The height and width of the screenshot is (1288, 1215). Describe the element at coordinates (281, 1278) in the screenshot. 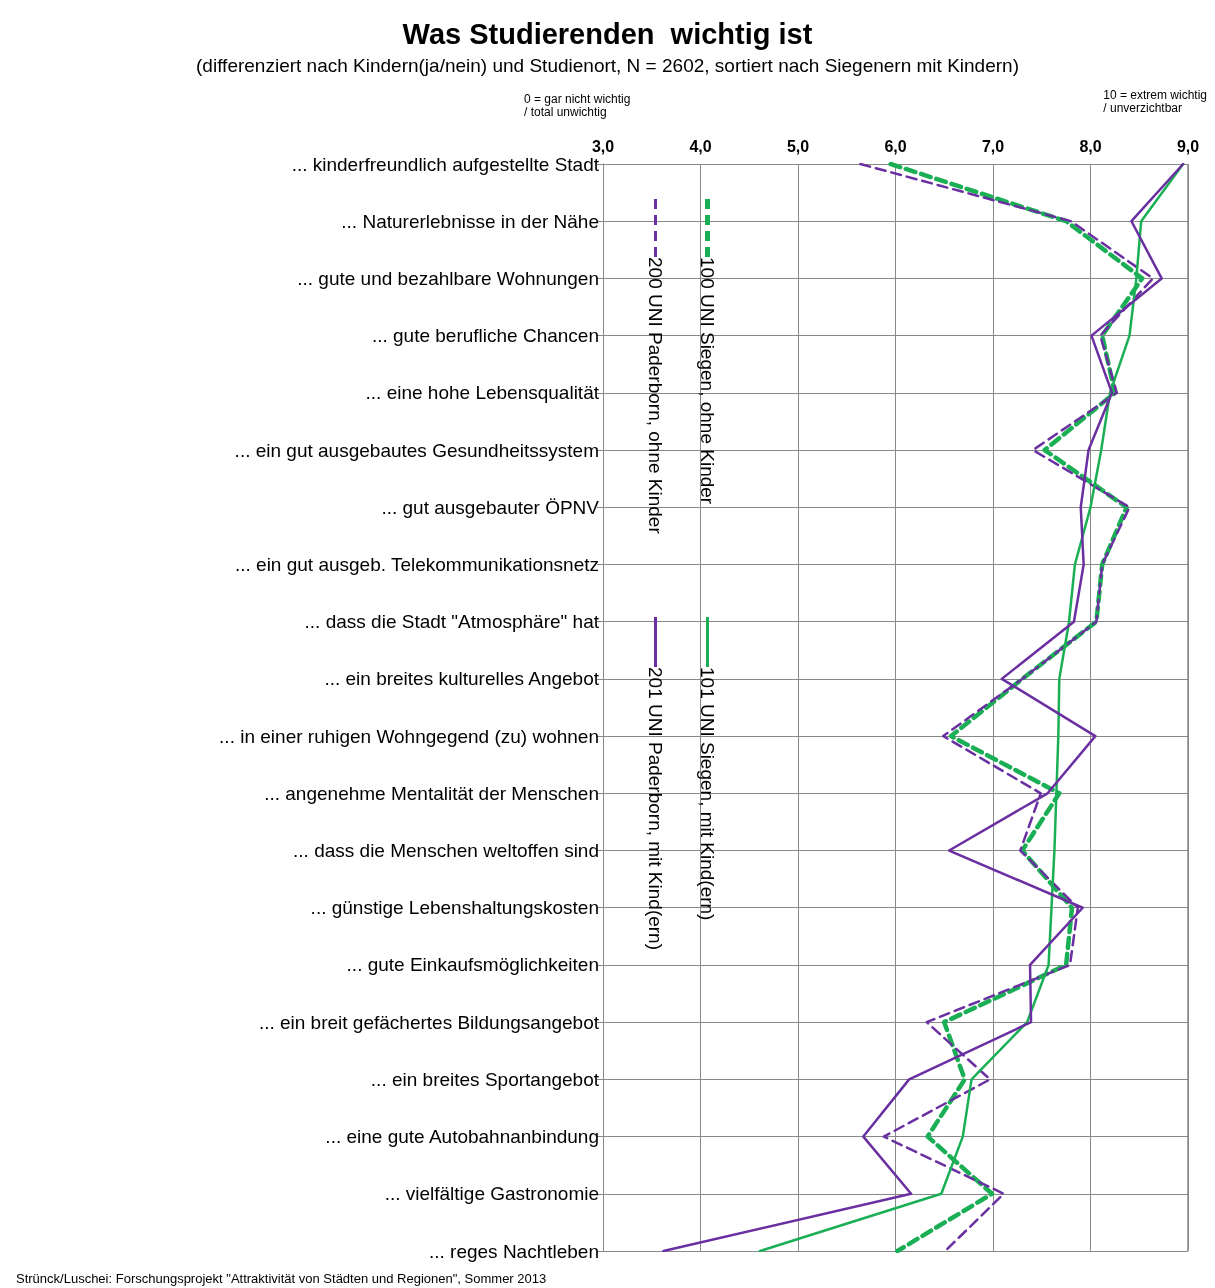

I see `text: Strünck/Luschei: Forschungsprojekt "Attraktivität von Städten und Regionen", Sommer 2013` at that location.